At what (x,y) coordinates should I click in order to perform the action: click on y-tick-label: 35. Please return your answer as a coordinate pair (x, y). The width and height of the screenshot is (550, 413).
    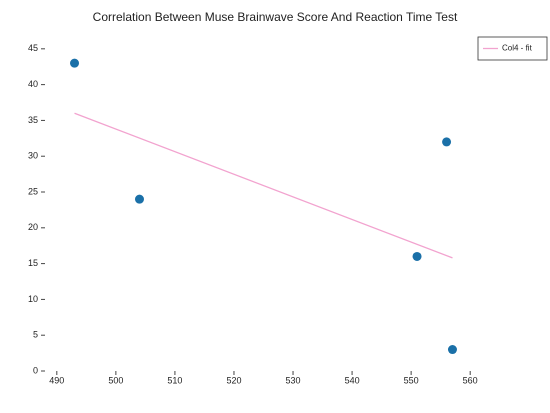
    Looking at the image, I should click on (33, 120).